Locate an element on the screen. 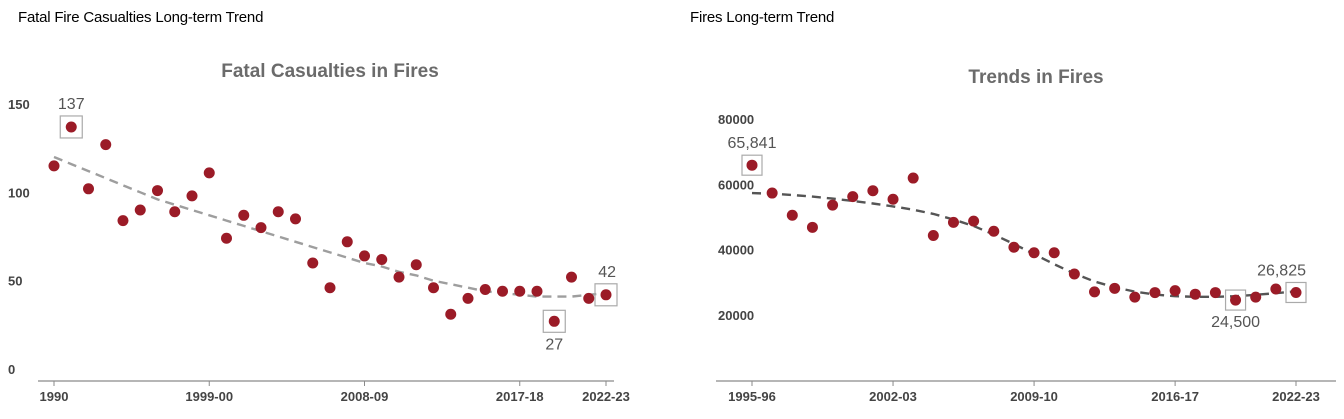 The width and height of the screenshot is (1344, 419). x-tick-label: 2002-03 is located at coordinates (893, 396).